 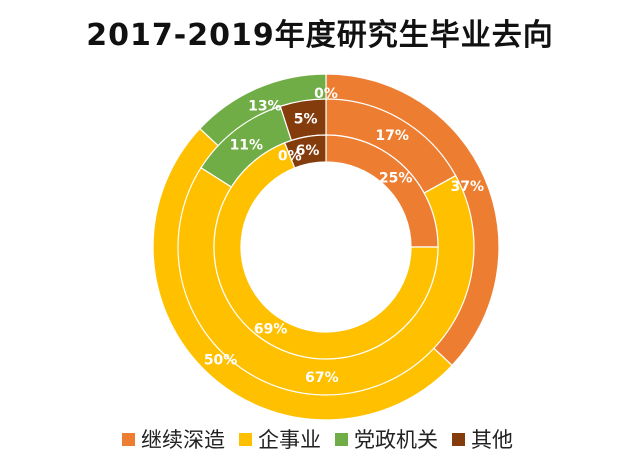 I want to click on legend-item-government: 党政机关, so click(x=386, y=439).